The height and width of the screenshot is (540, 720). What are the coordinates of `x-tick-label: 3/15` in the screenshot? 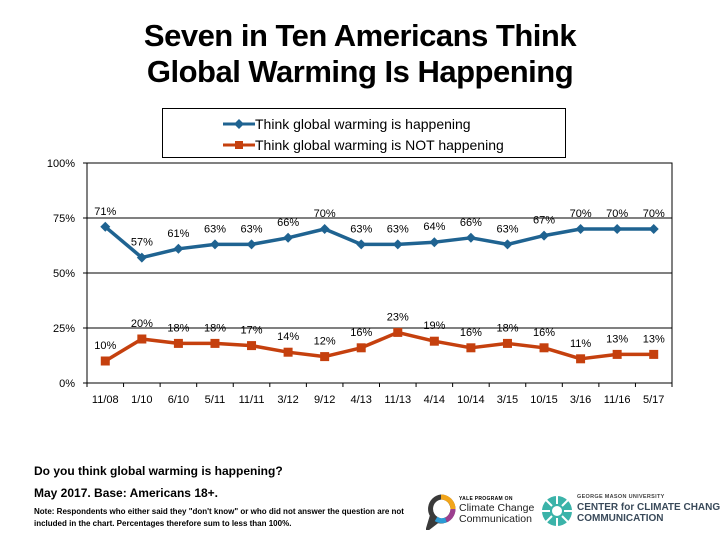 It's located at (507, 400).